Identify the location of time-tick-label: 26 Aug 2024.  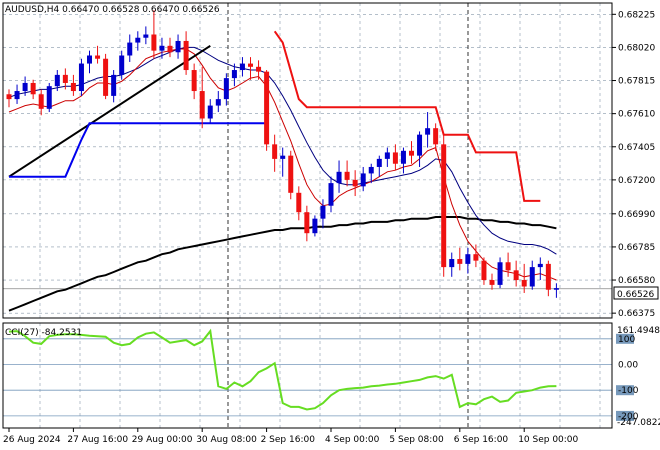
(32, 440).